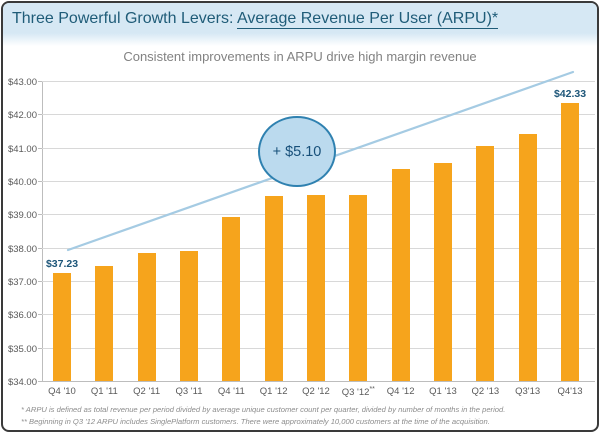 The image size is (600, 433). What do you see at coordinates (62, 327) in the screenshot?
I see `bar-q410` at bounding box center [62, 327].